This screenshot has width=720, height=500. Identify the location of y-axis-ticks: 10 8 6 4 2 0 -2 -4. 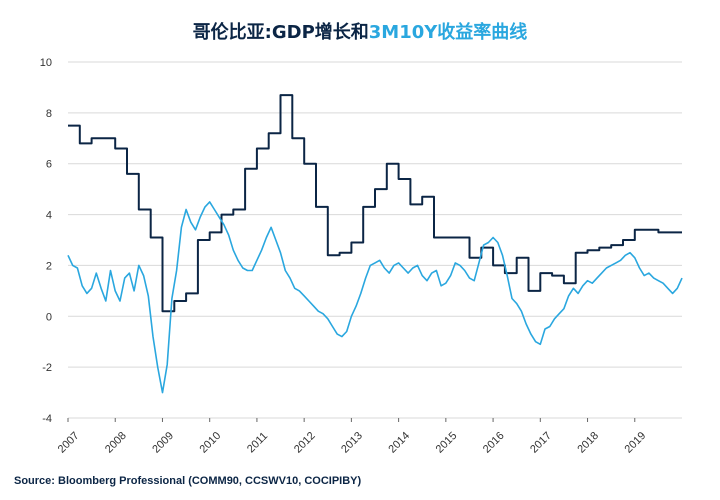
(46, 241).